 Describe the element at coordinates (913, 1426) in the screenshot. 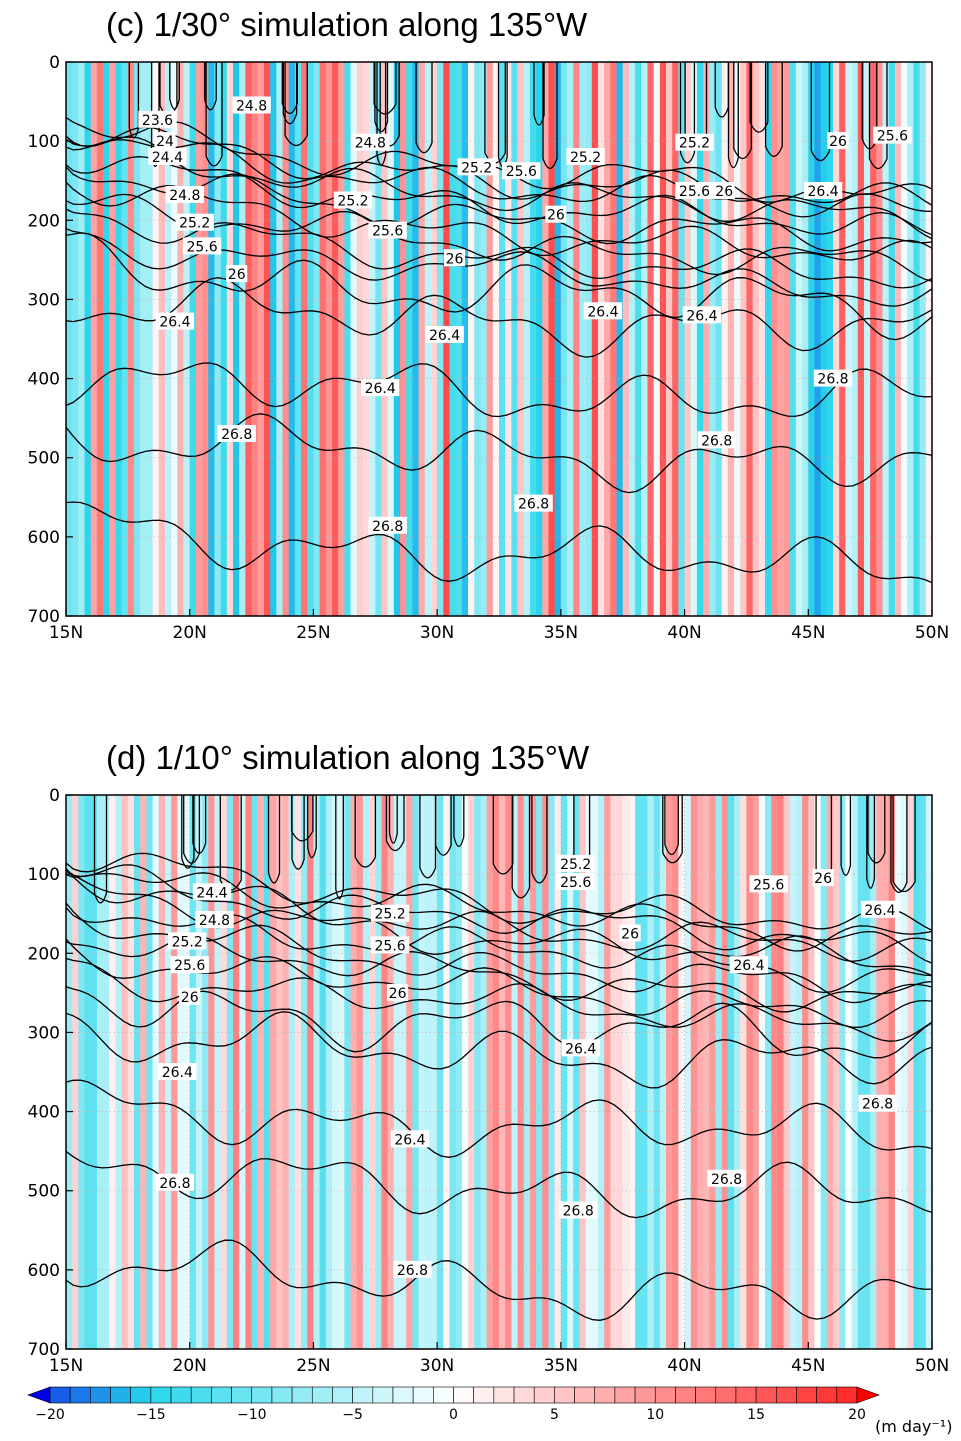

I see `colorbar-unit: (m day⁻¹)` at that location.